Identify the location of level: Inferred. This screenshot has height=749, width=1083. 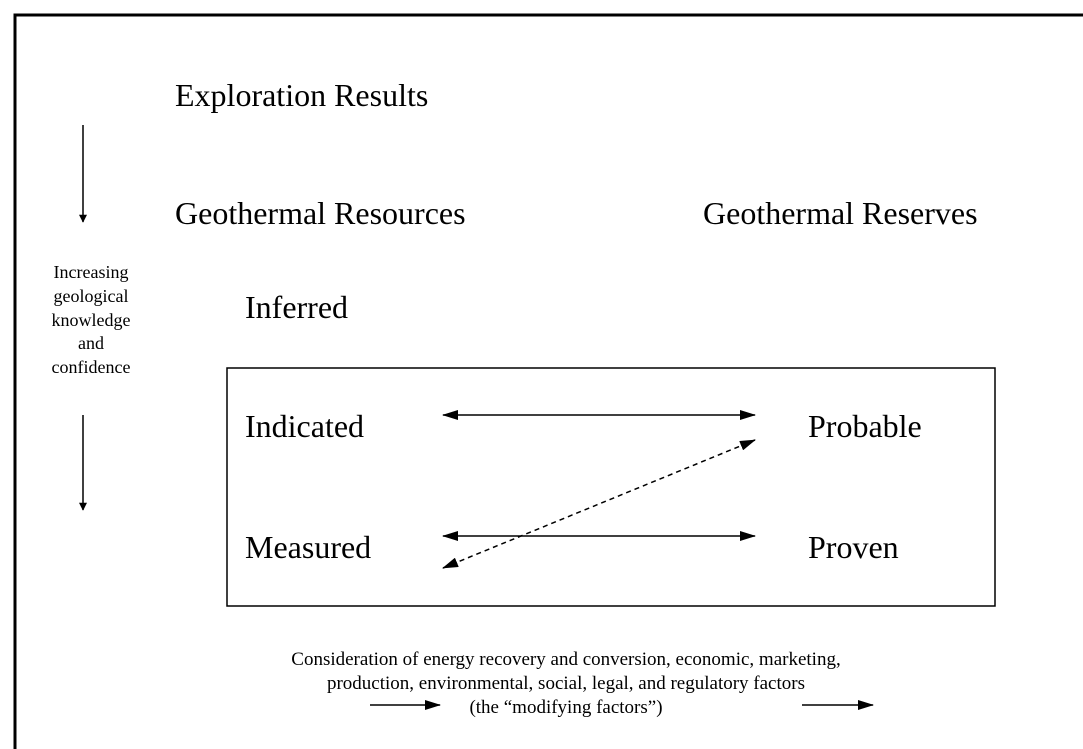
(296, 307).